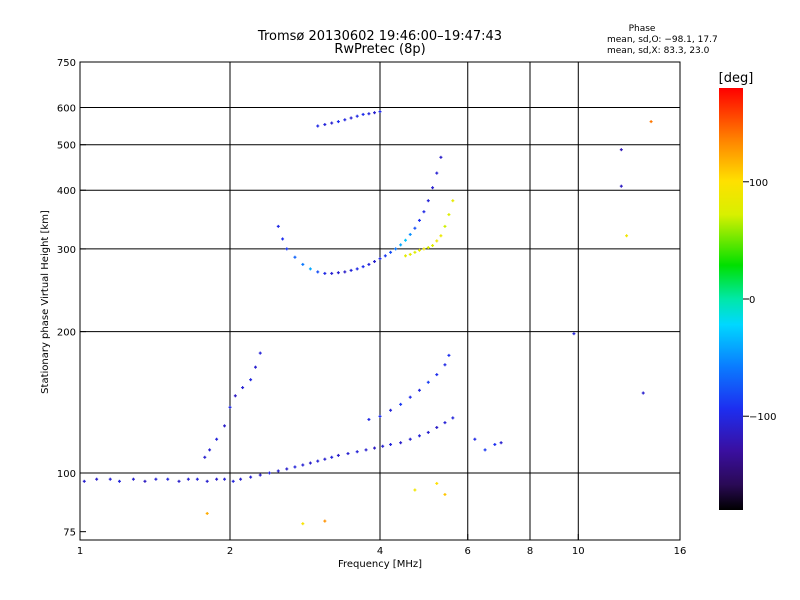 The height and width of the screenshot is (600, 800). Describe the element at coordinates (530, 551) in the screenshot. I see `x-tick-label: 8` at that location.